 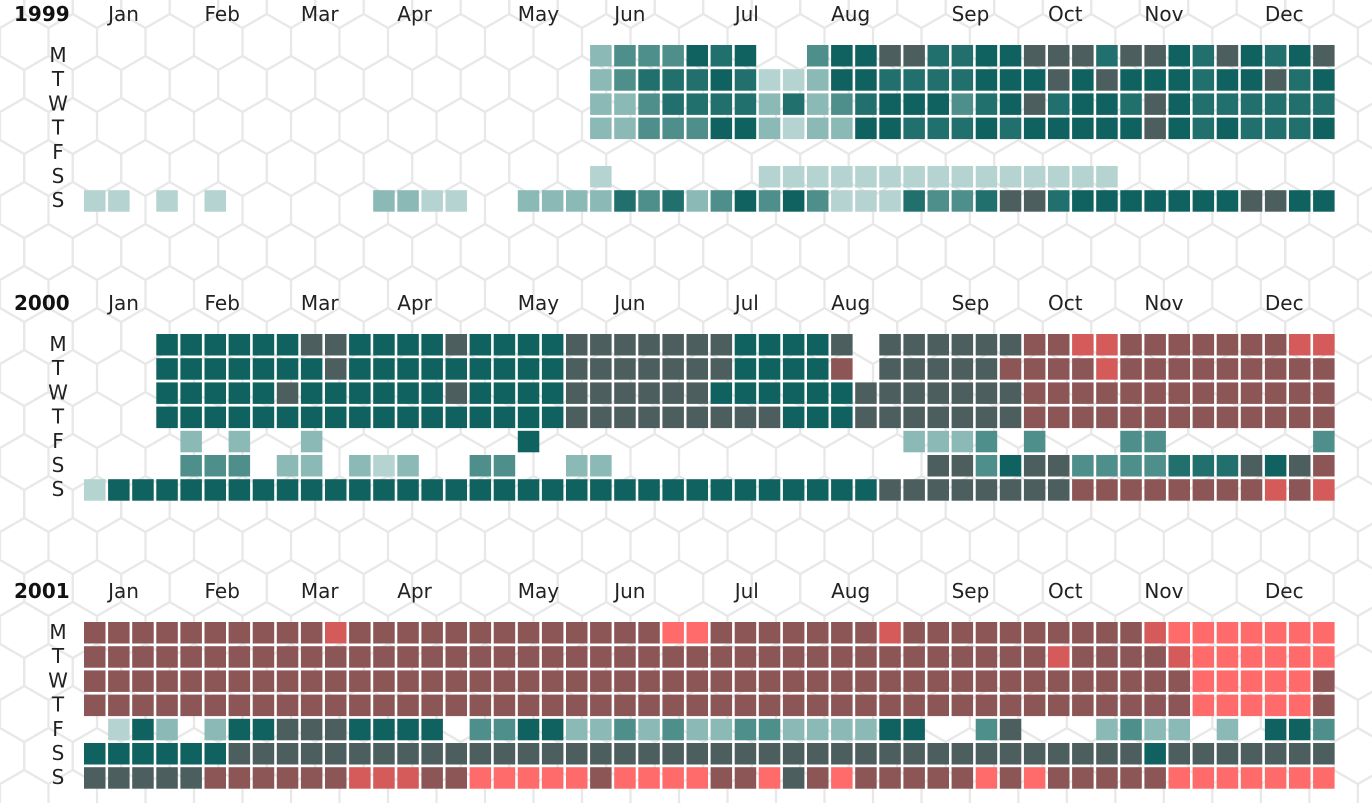 What do you see at coordinates (1163, 303) in the screenshot?
I see `month-label-nov: Nov` at bounding box center [1163, 303].